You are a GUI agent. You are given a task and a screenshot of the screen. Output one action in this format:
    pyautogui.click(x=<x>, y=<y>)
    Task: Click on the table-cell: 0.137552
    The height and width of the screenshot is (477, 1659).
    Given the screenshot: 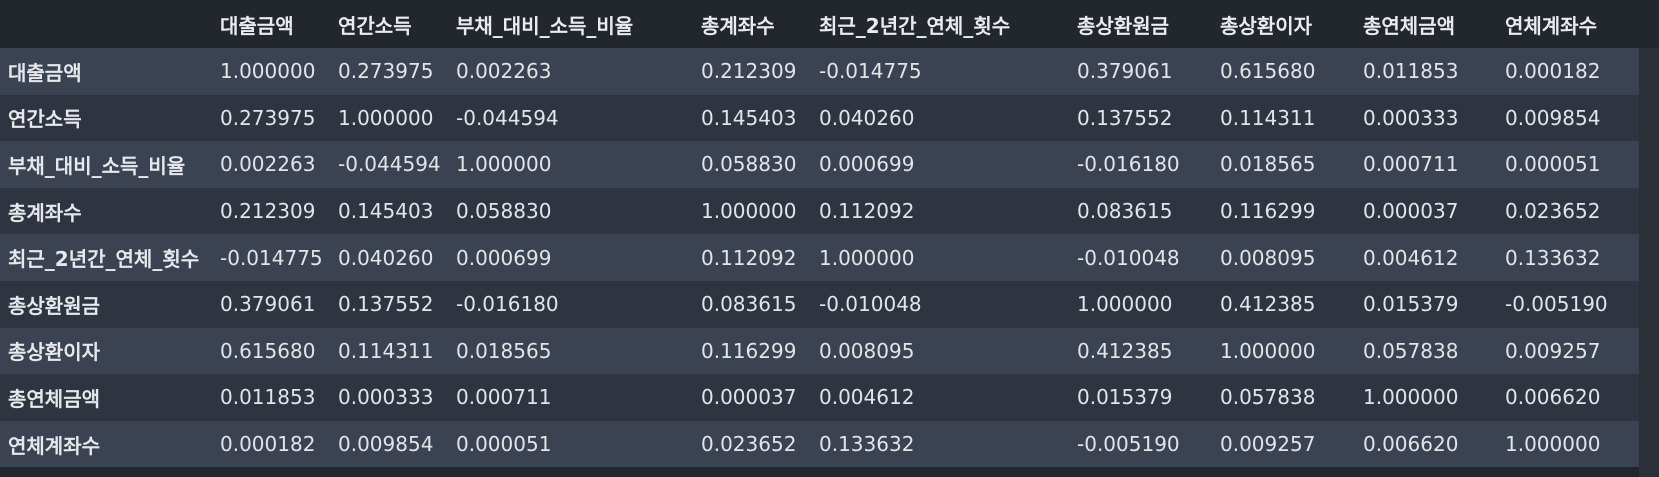 What is the action you would take?
    pyautogui.click(x=1125, y=117)
    